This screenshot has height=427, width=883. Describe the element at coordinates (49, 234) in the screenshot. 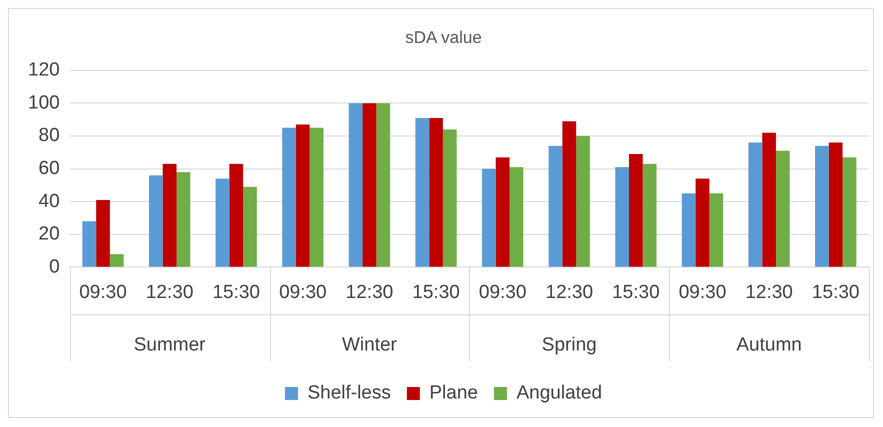

I see `y-tick-label: 20` at that location.